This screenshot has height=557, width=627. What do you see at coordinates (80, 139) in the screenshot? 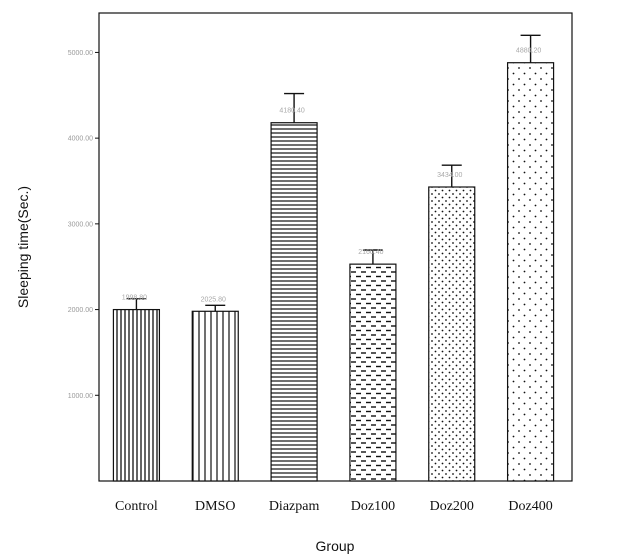
I see `y-tick-label: 4000.00` at bounding box center [80, 139].